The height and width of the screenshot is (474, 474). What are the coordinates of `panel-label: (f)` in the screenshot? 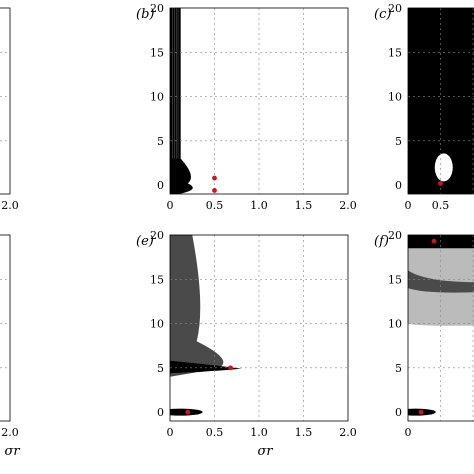 It's located at (381, 241).